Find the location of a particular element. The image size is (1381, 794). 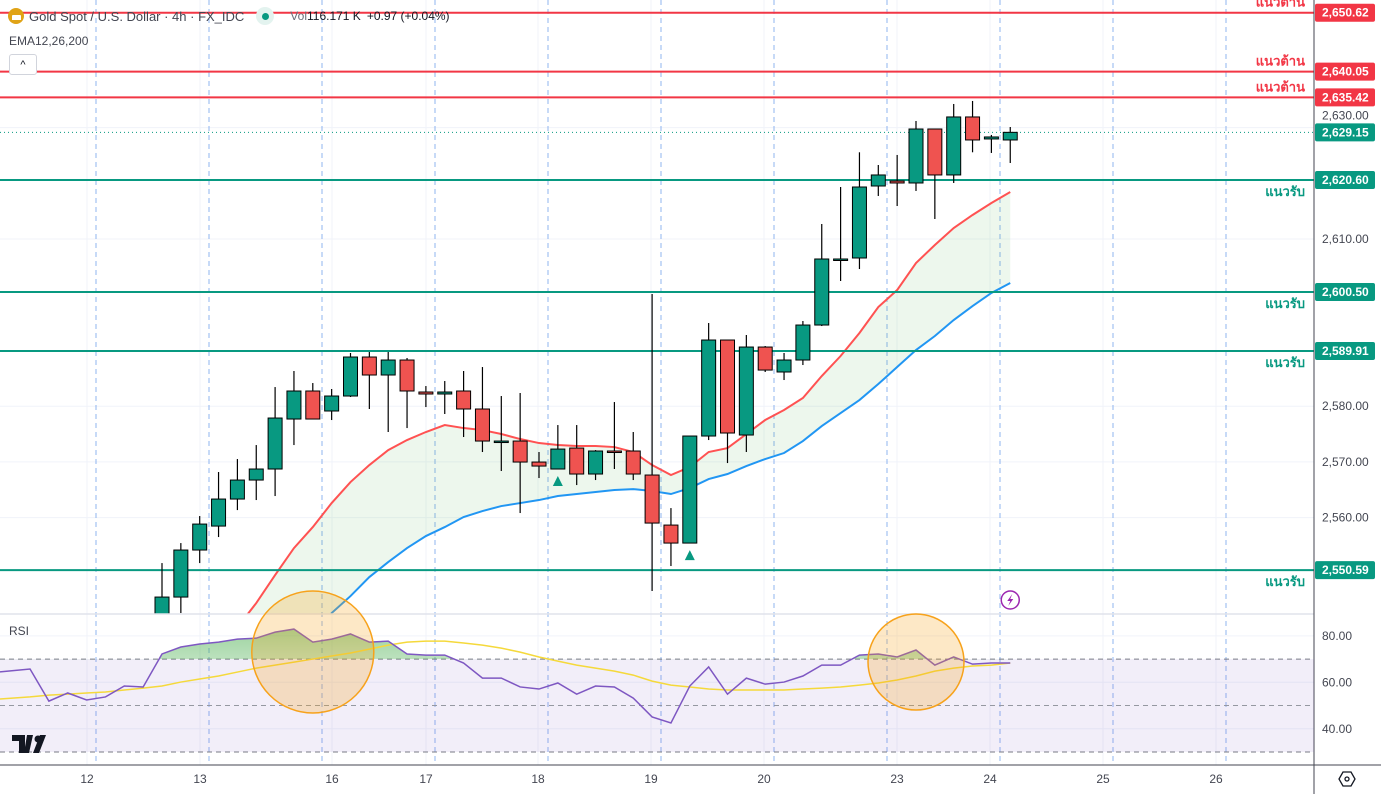

collapse-legend-button: ^ is located at coordinates (23, 64).